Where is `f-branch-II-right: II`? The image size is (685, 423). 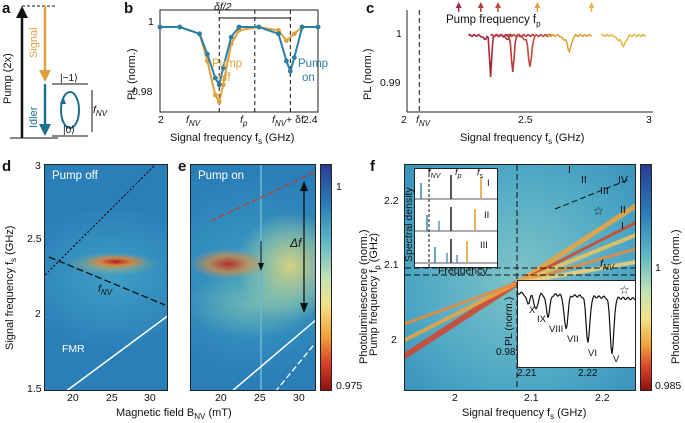
f-branch-II-right: II is located at coordinates (623, 210).